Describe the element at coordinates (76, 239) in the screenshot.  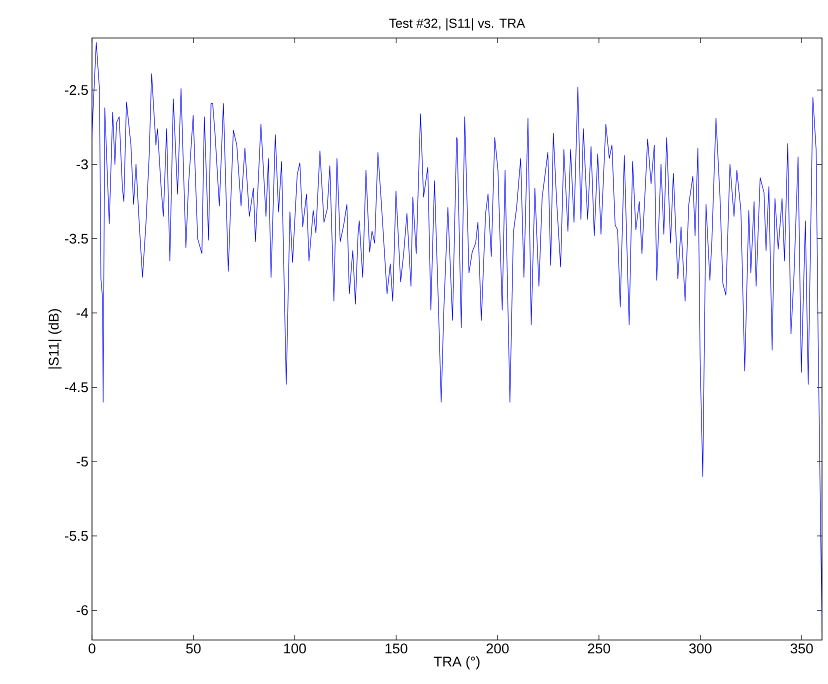
I see `y-tick-label: -3.5` at that location.